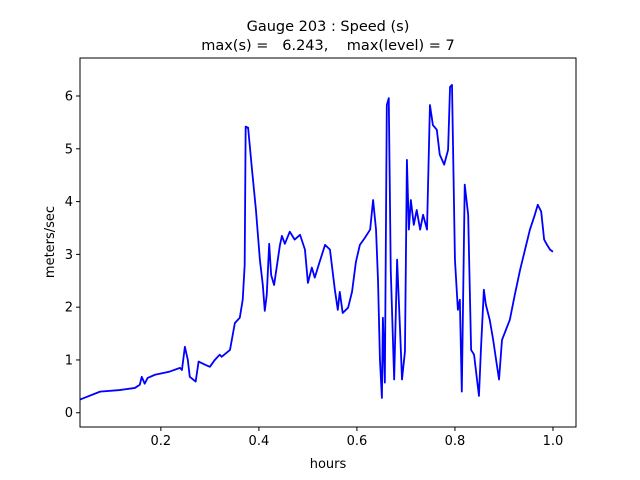  I want to click on y-tick-label: 5, so click(69, 149).